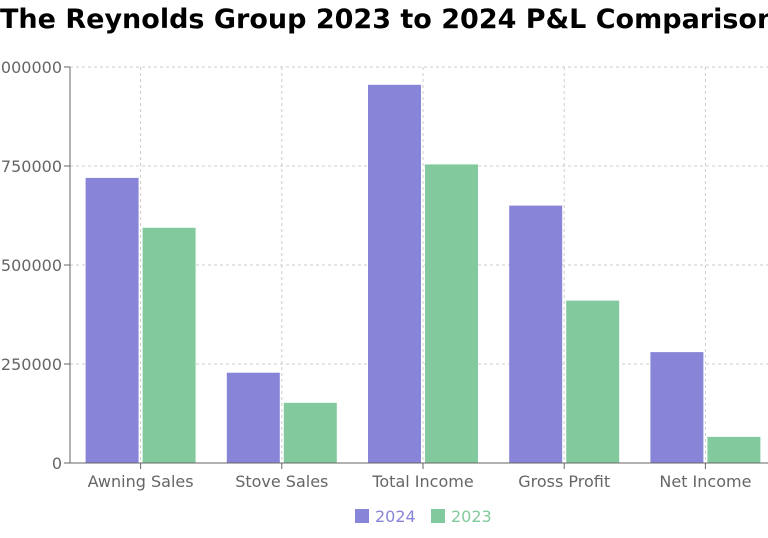 This screenshot has height=538, width=768. Describe the element at coordinates (422, 481) in the screenshot. I see `x-tick-label: Total Income` at that location.